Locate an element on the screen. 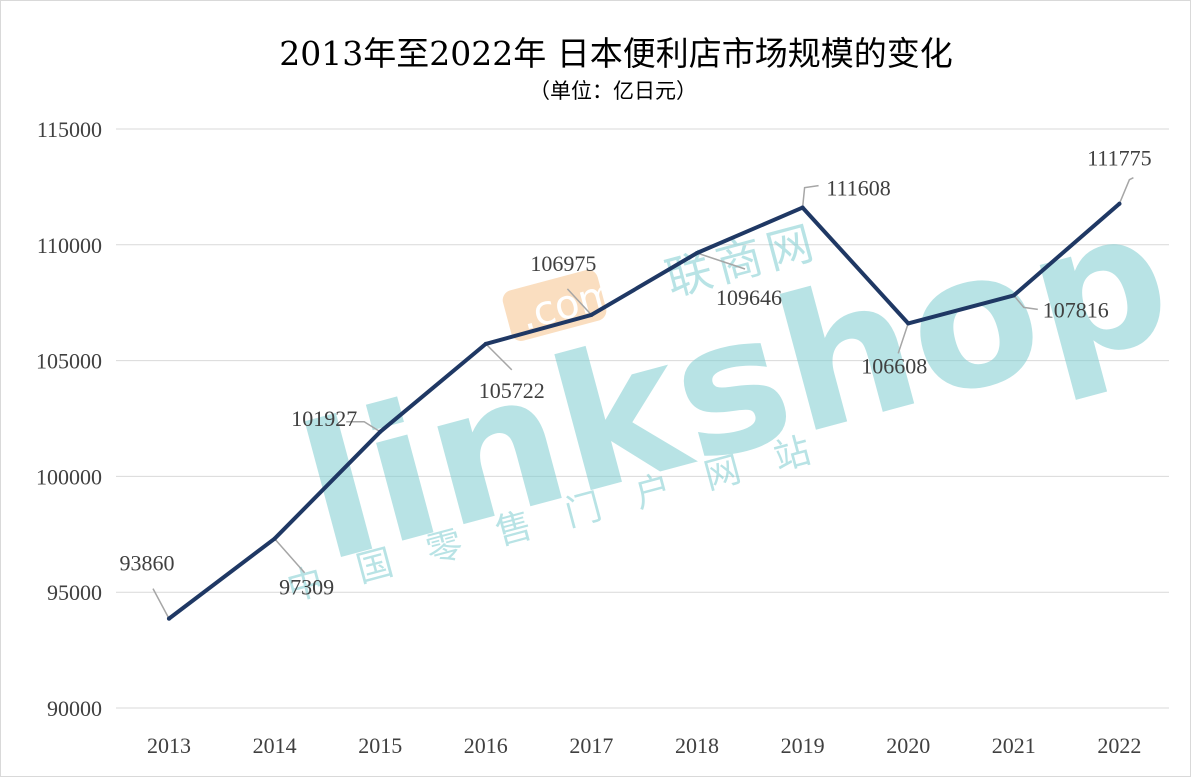  leader-line-2014 is located at coordinates (290, 556).